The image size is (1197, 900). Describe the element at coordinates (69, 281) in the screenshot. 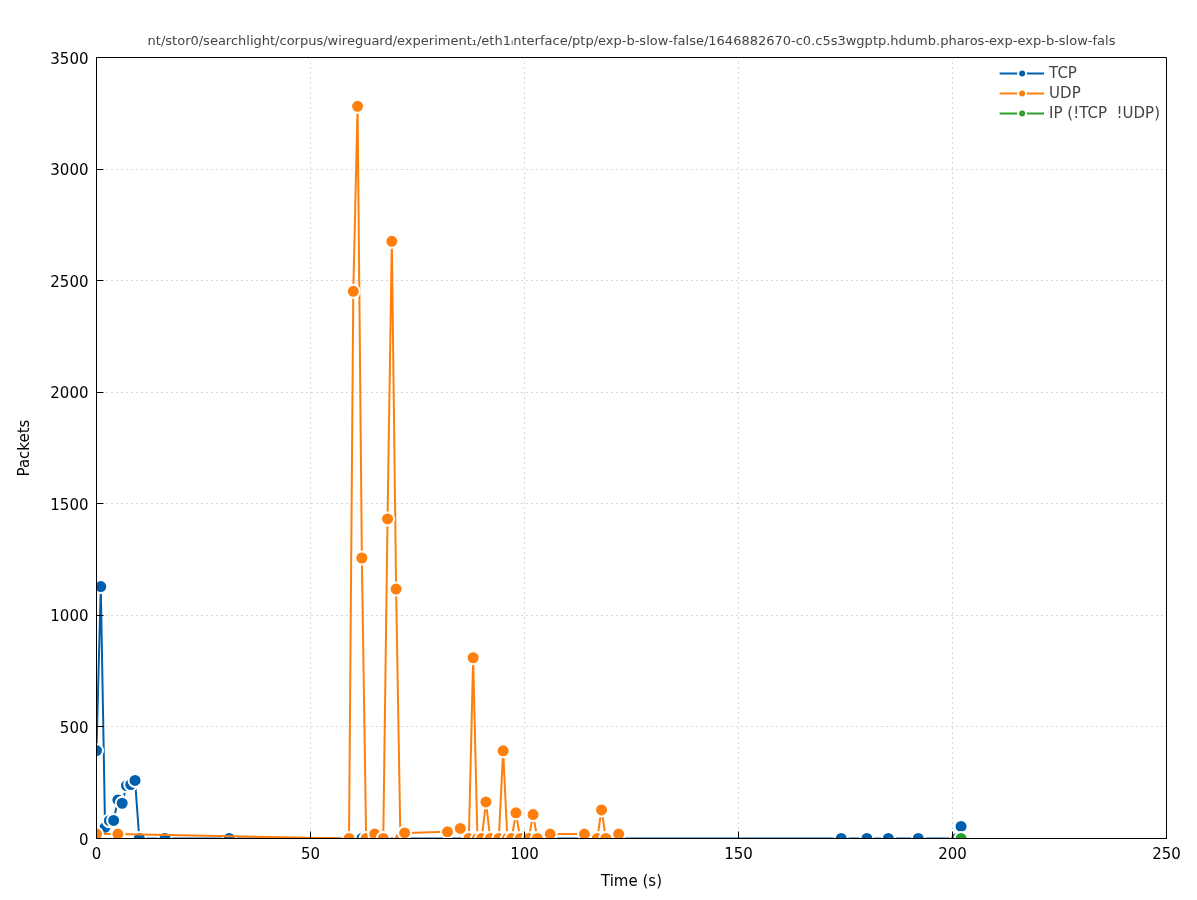

I see `y-tick-label: 2500` at that location.